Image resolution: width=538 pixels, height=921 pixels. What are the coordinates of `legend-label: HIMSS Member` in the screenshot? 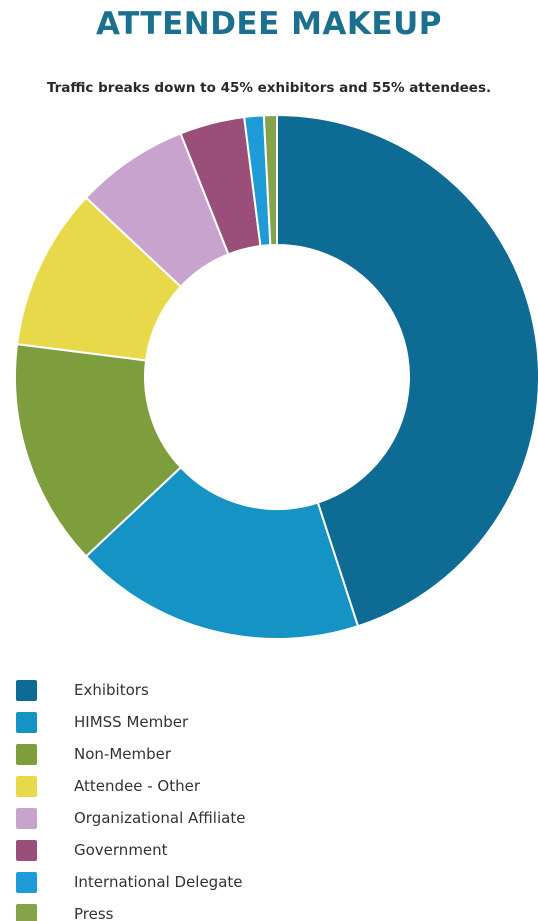 It's located at (131, 722).